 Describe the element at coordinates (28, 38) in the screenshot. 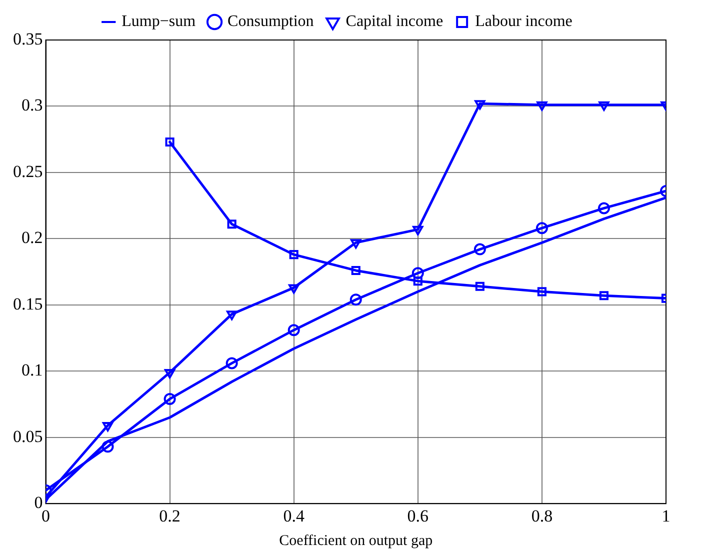

I see `y-tick-label: 0.35` at that location.